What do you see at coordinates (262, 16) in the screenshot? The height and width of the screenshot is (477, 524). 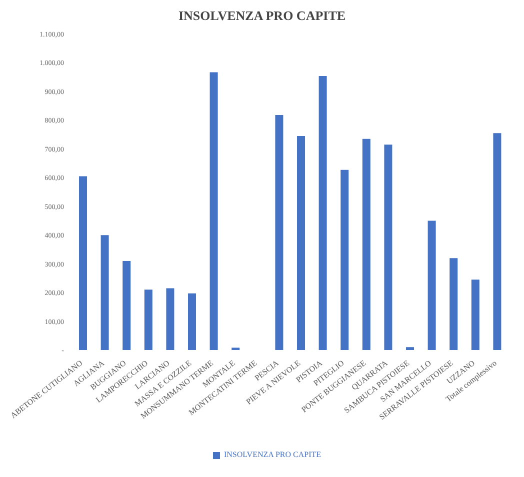 I see `chart-title: INSOLVENZA PRO CAPITE` at bounding box center [262, 16].